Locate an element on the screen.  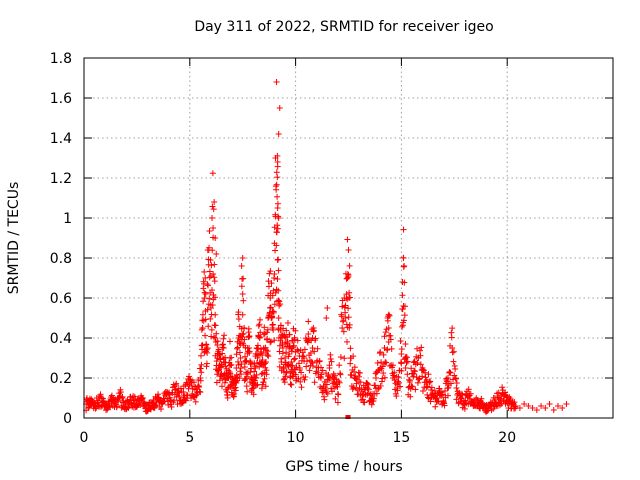
y-tick-label: 0 is located at coordinates (67, 419).